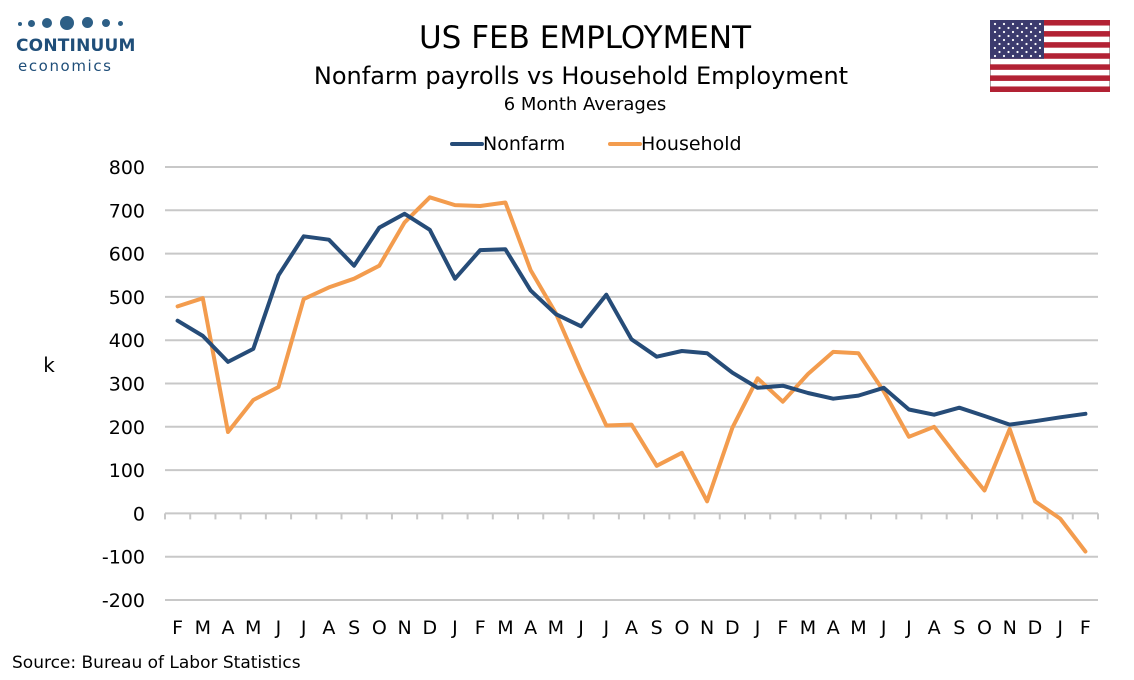 This screenshot has height=680, width=1134. What do you see at coordinates (127, 471) in the screenshot?
I see `y-tick-label: 100` at bounding box center [127, 471].